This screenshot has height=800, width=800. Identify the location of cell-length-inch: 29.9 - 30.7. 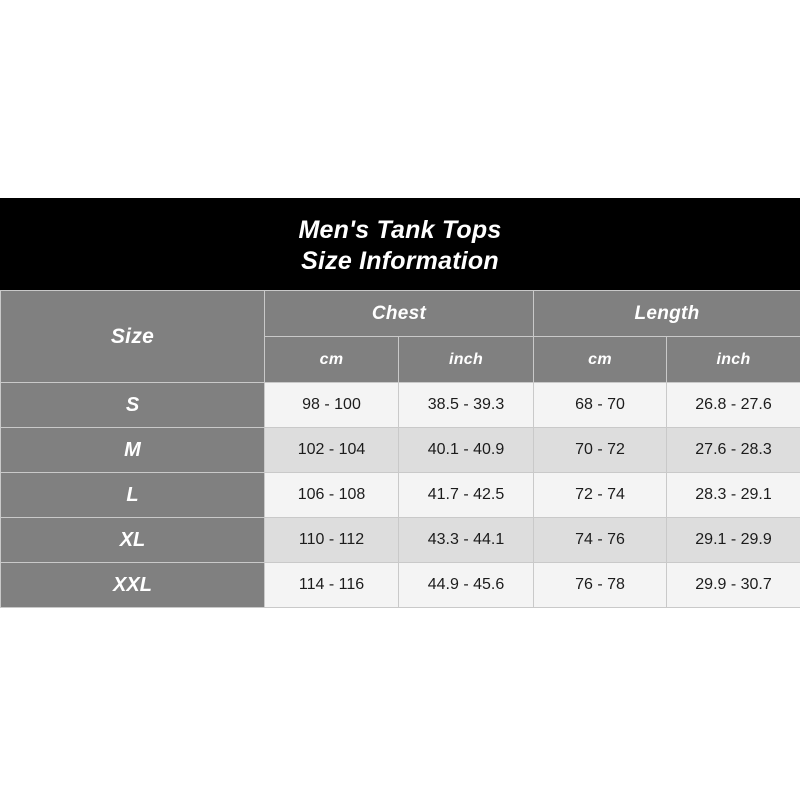
(733, 585).